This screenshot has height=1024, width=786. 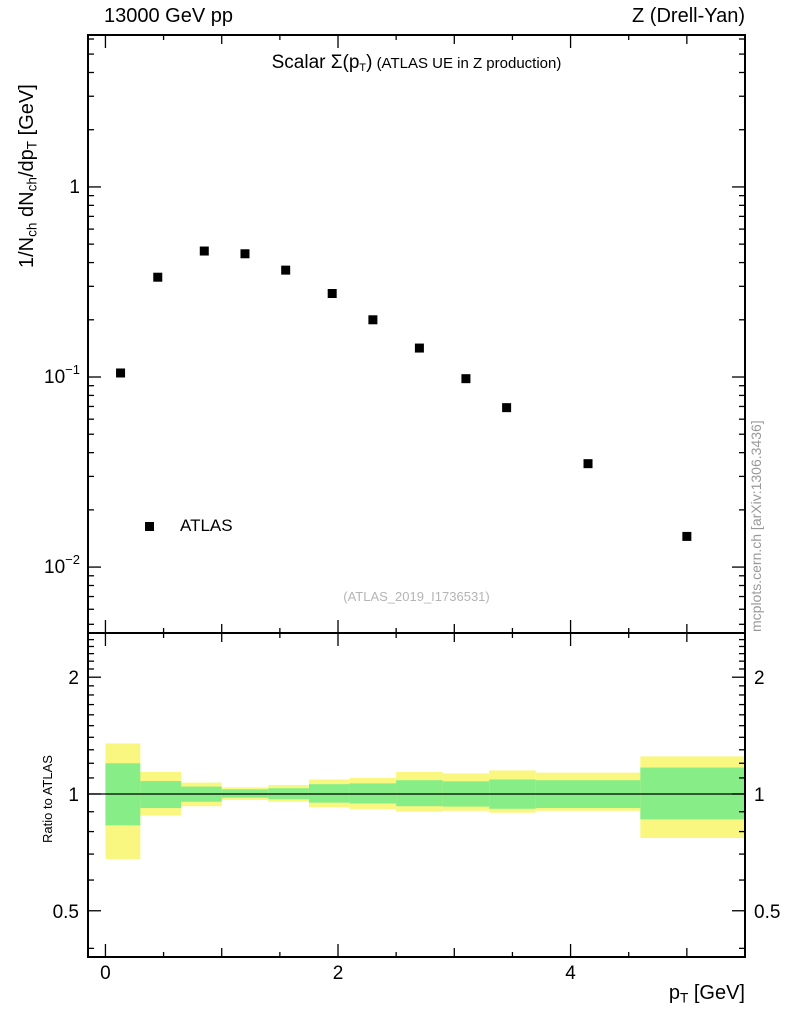 I want to click on x-axis-title: pT [GeV], so click(x=707, y=994).